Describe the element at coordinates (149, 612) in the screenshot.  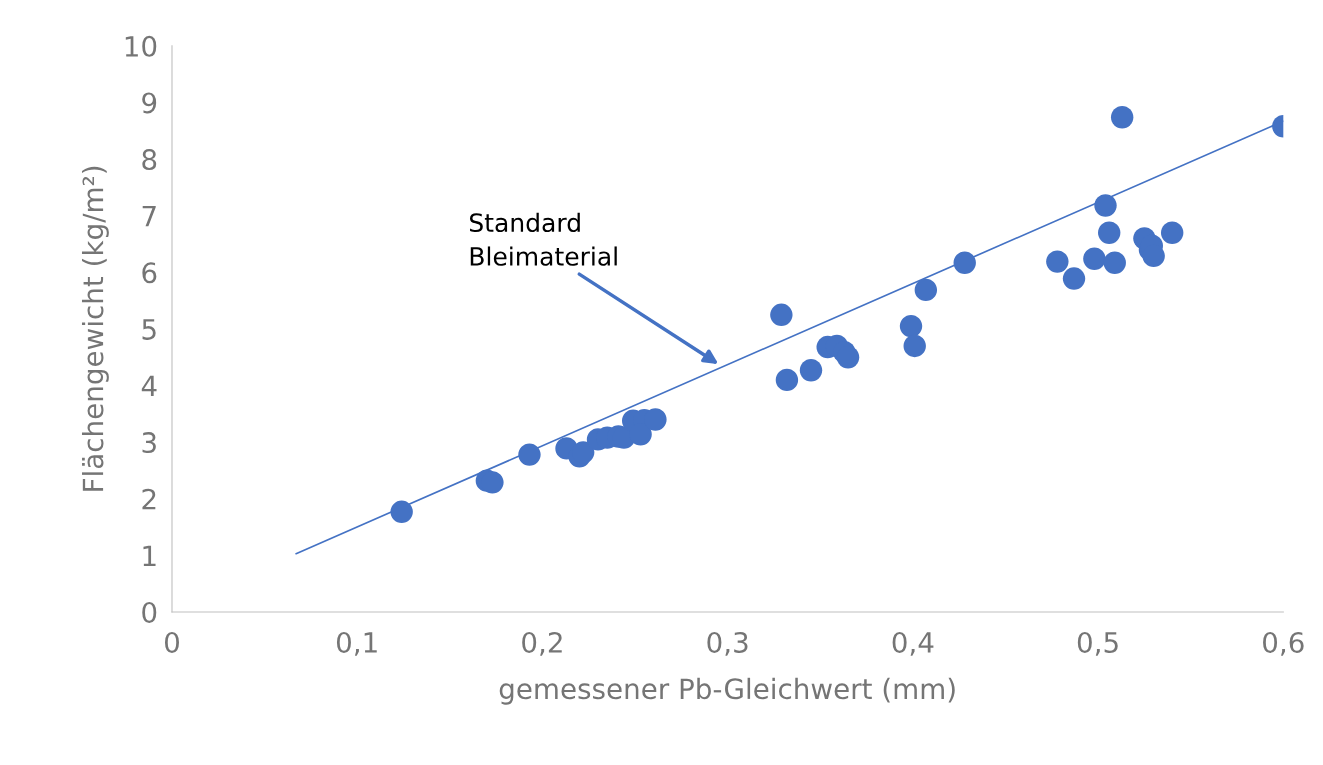
I see `y-tick-label: 0` at that location.